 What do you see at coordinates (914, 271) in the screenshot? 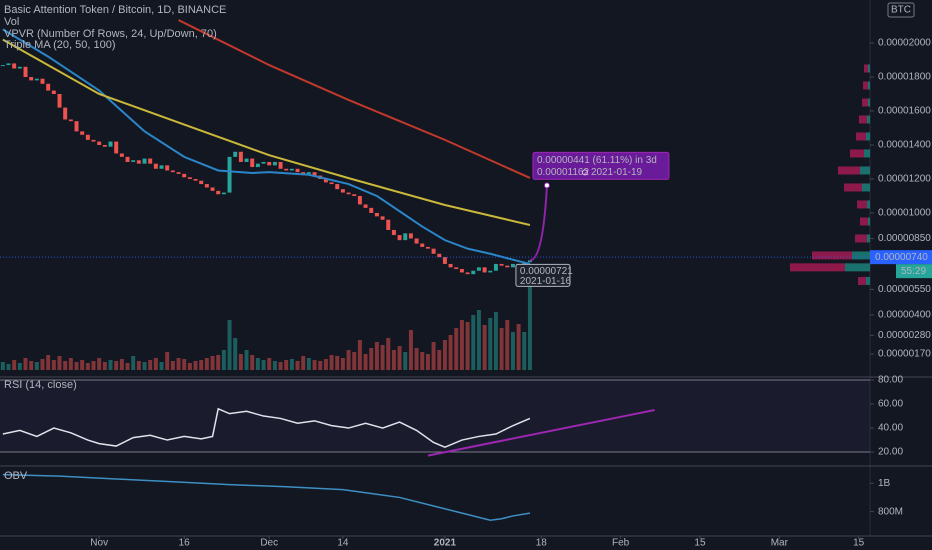
I see `countdown-box` at bounding box center [914, 271].